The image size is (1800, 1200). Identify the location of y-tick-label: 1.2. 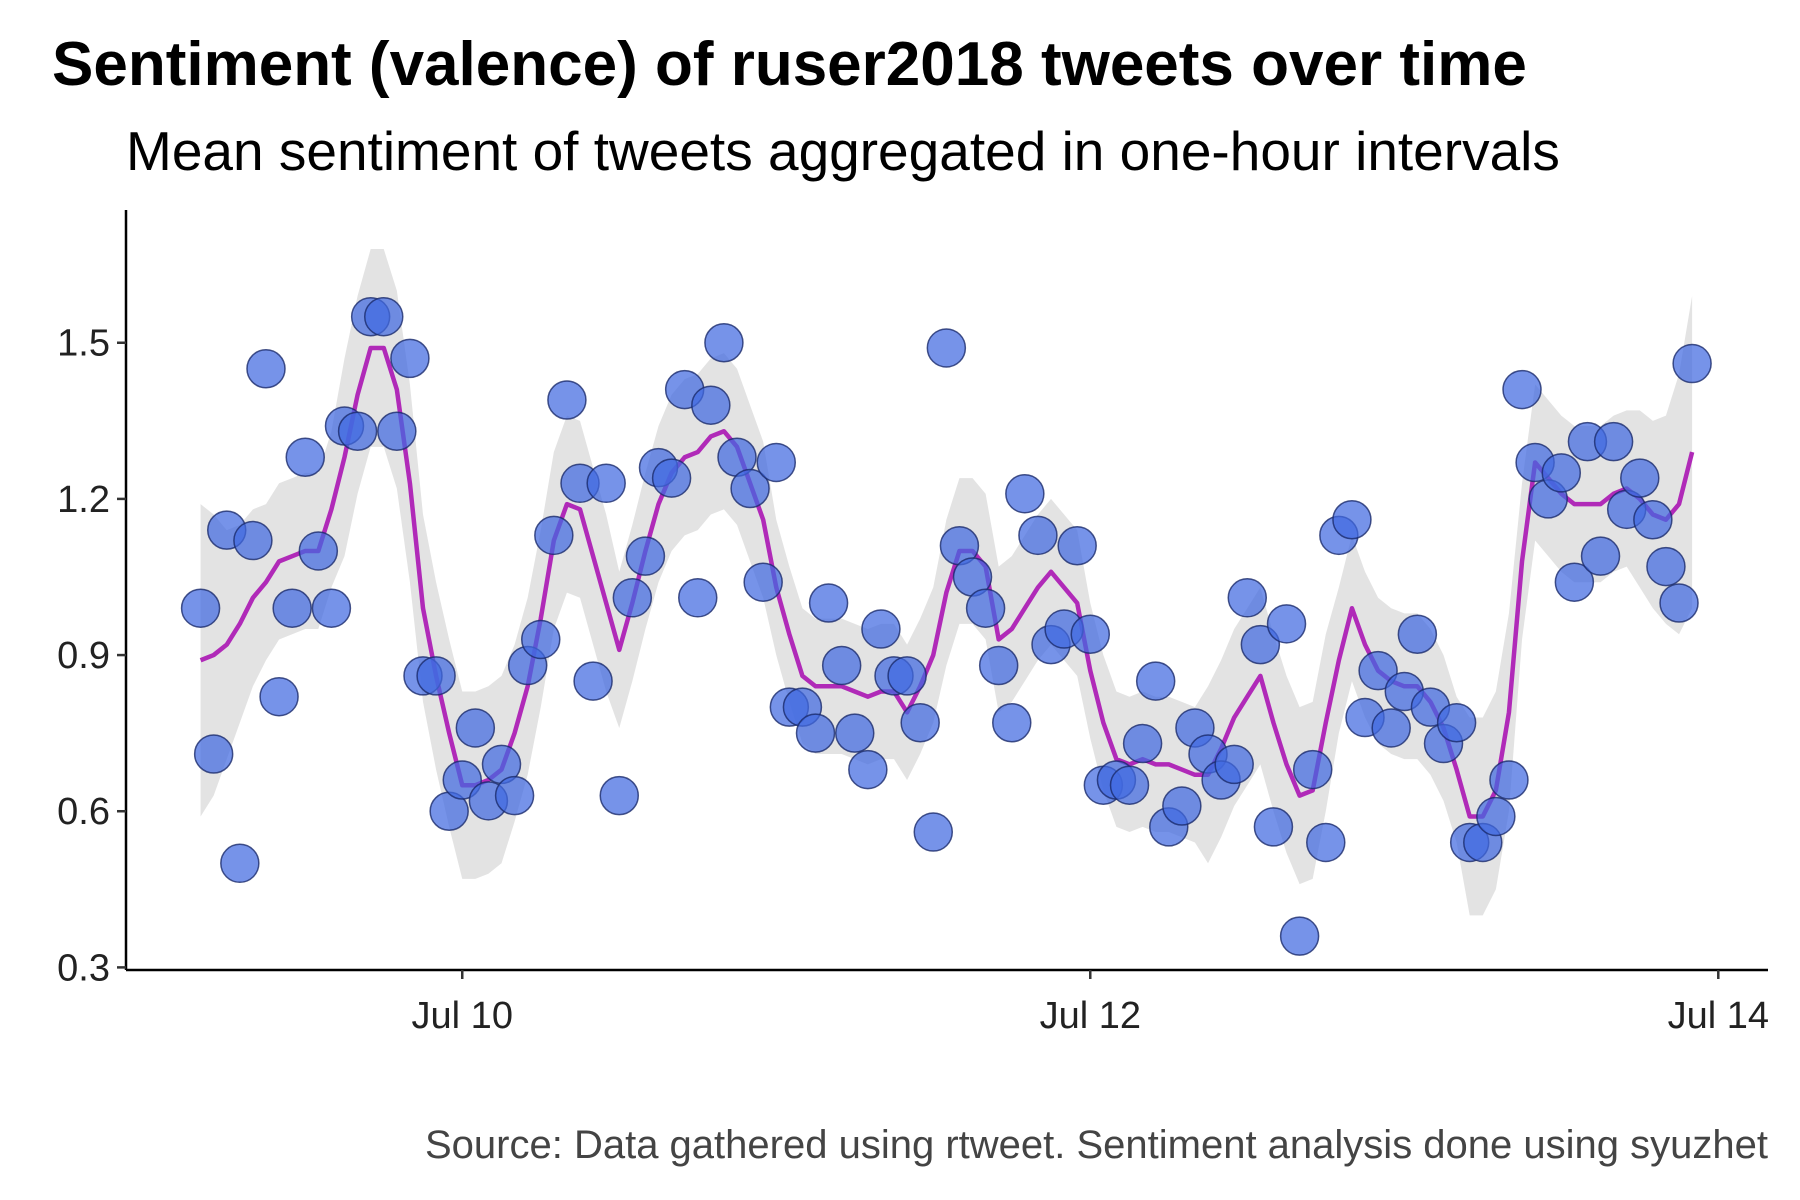
(83, 500).